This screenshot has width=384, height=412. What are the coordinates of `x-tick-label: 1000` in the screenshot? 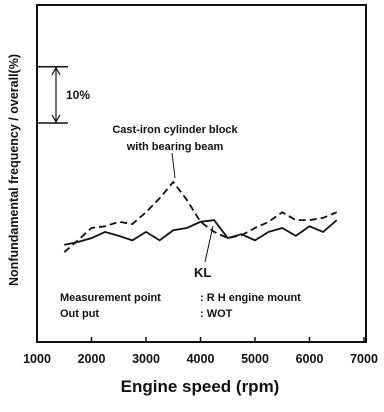 It's located at (37, 359).